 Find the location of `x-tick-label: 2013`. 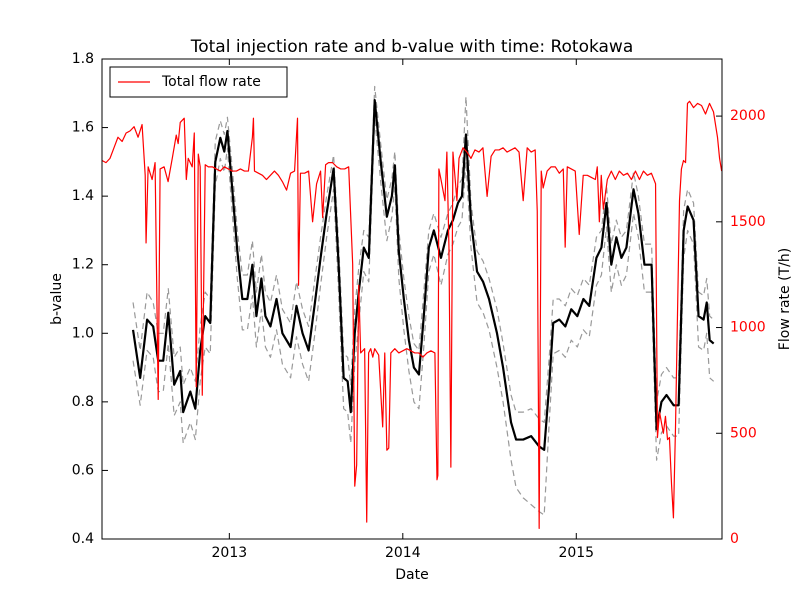

x-tick-label: 2013 is located at coordinates (230, 553).